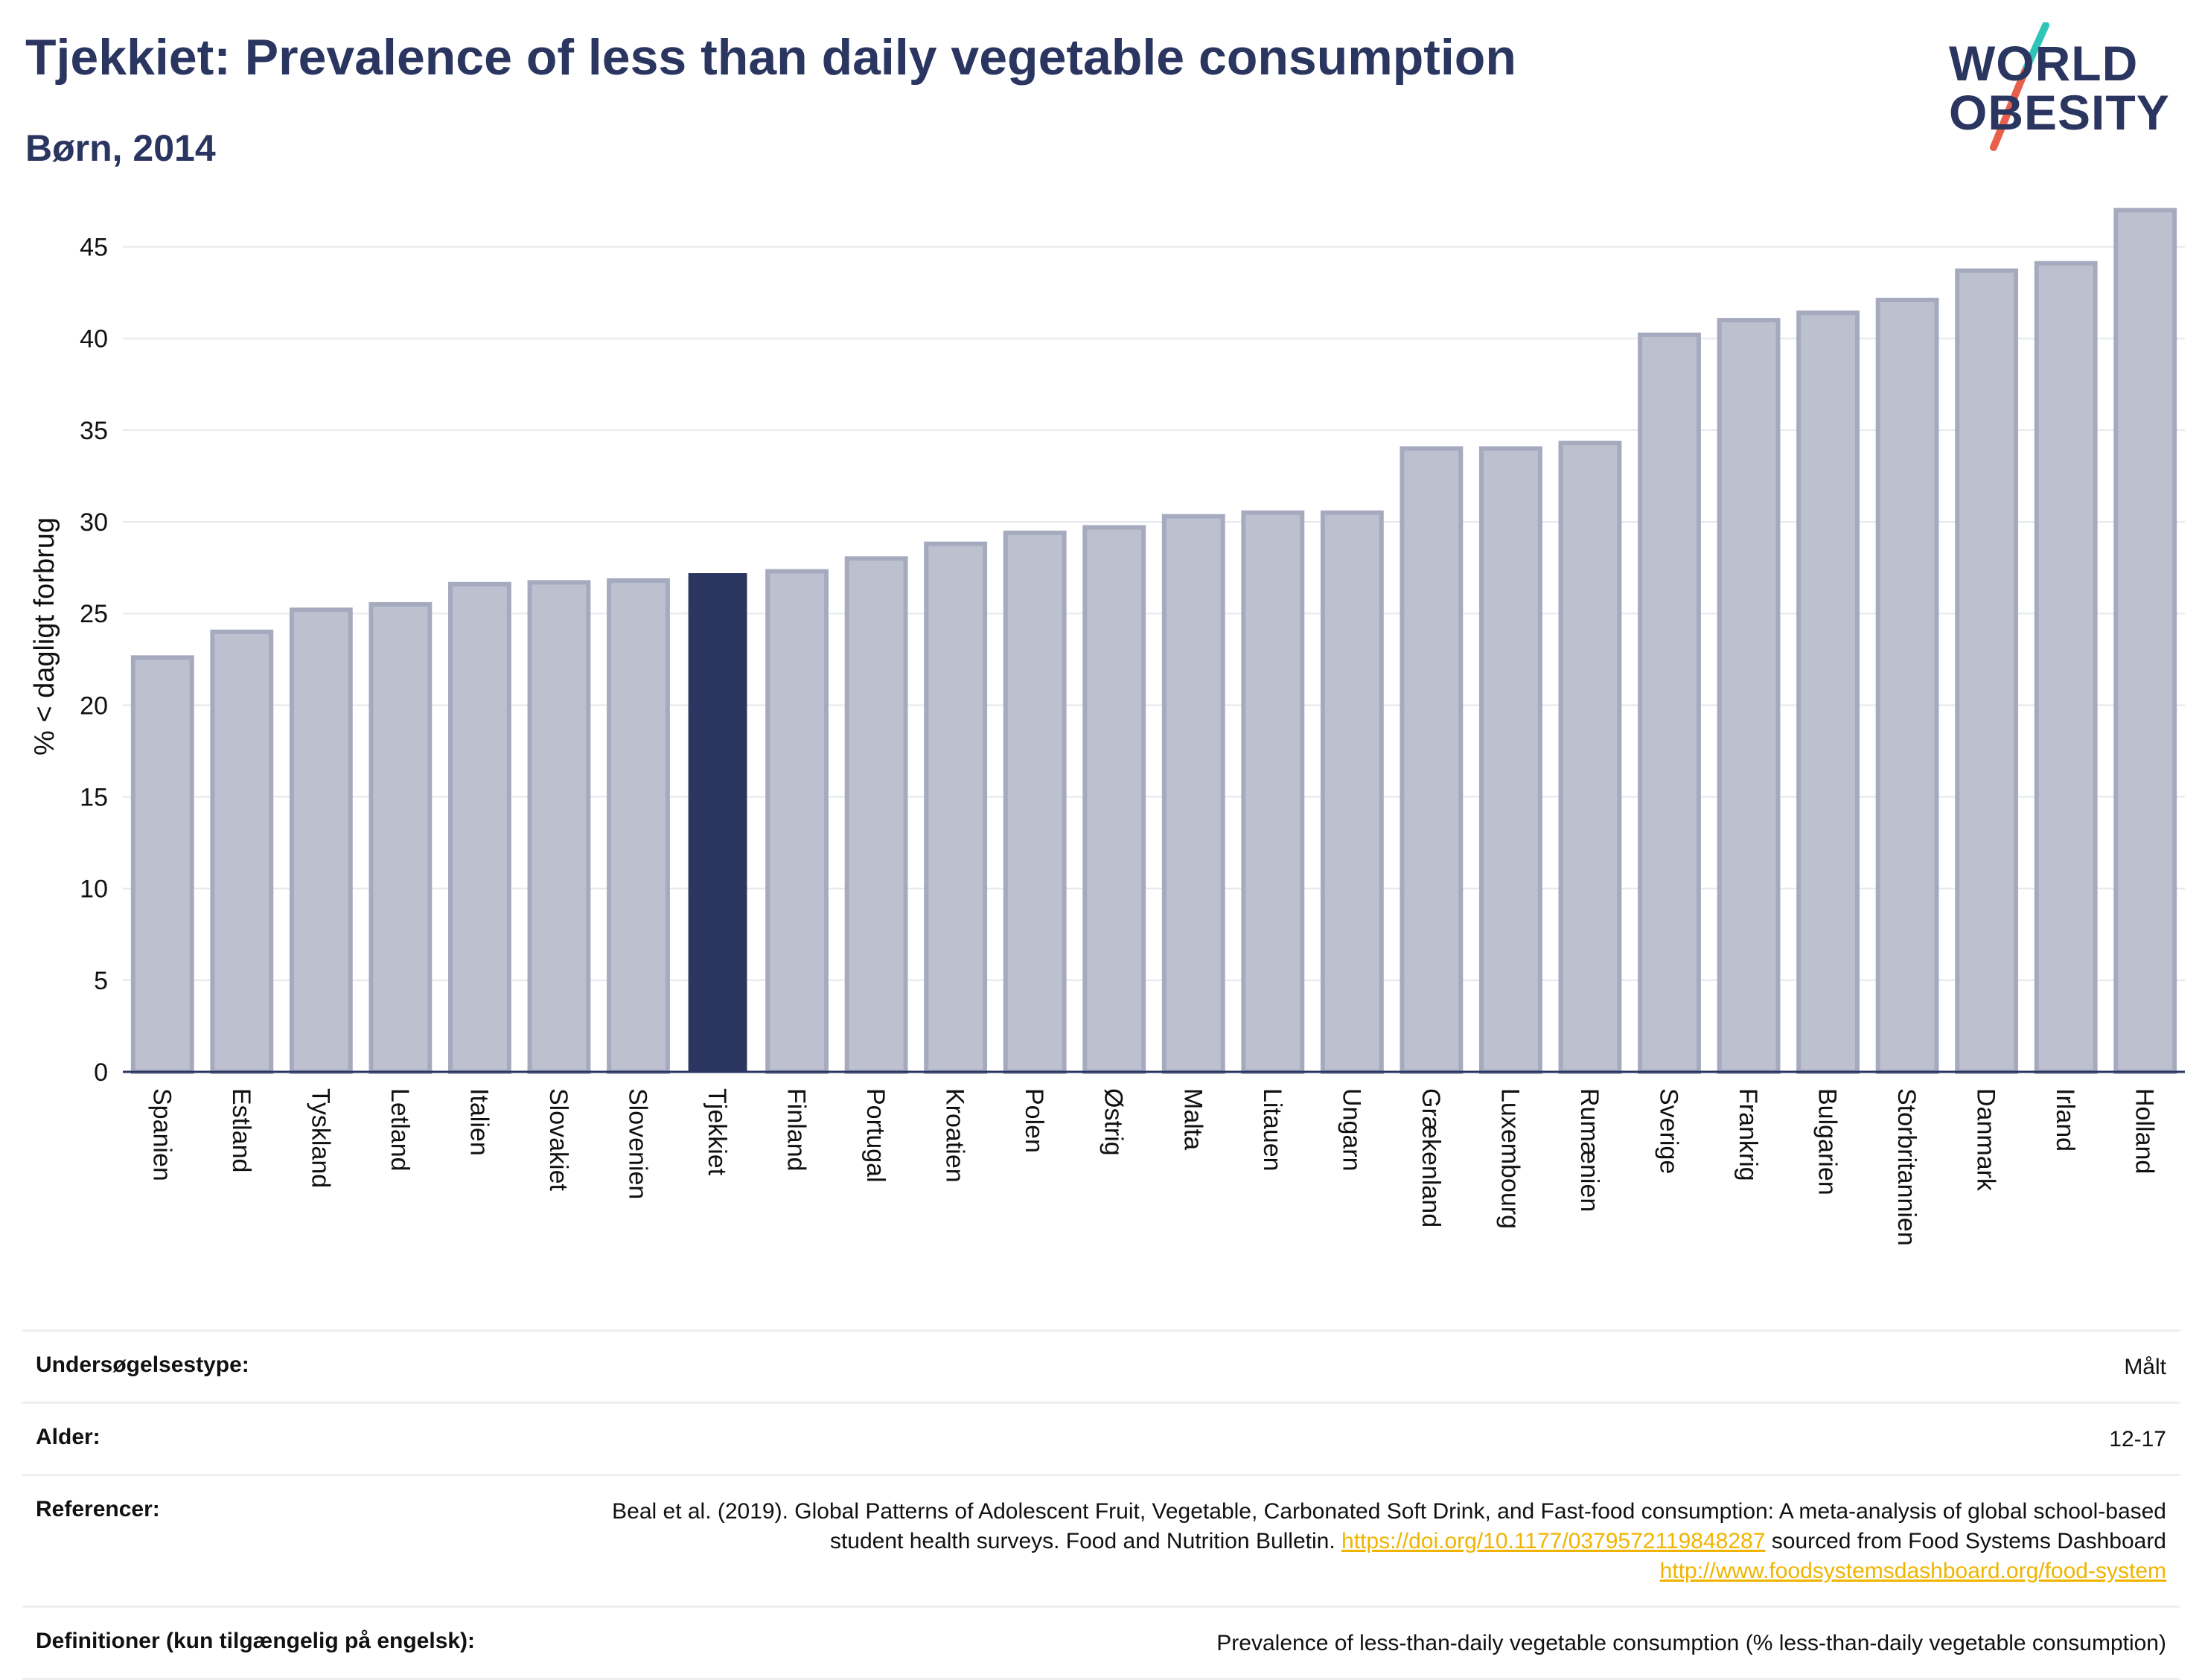  Describe the element at coordinates (638, 1143) in the screenshot. I see `x-tick-label: Slovenien` at that location.